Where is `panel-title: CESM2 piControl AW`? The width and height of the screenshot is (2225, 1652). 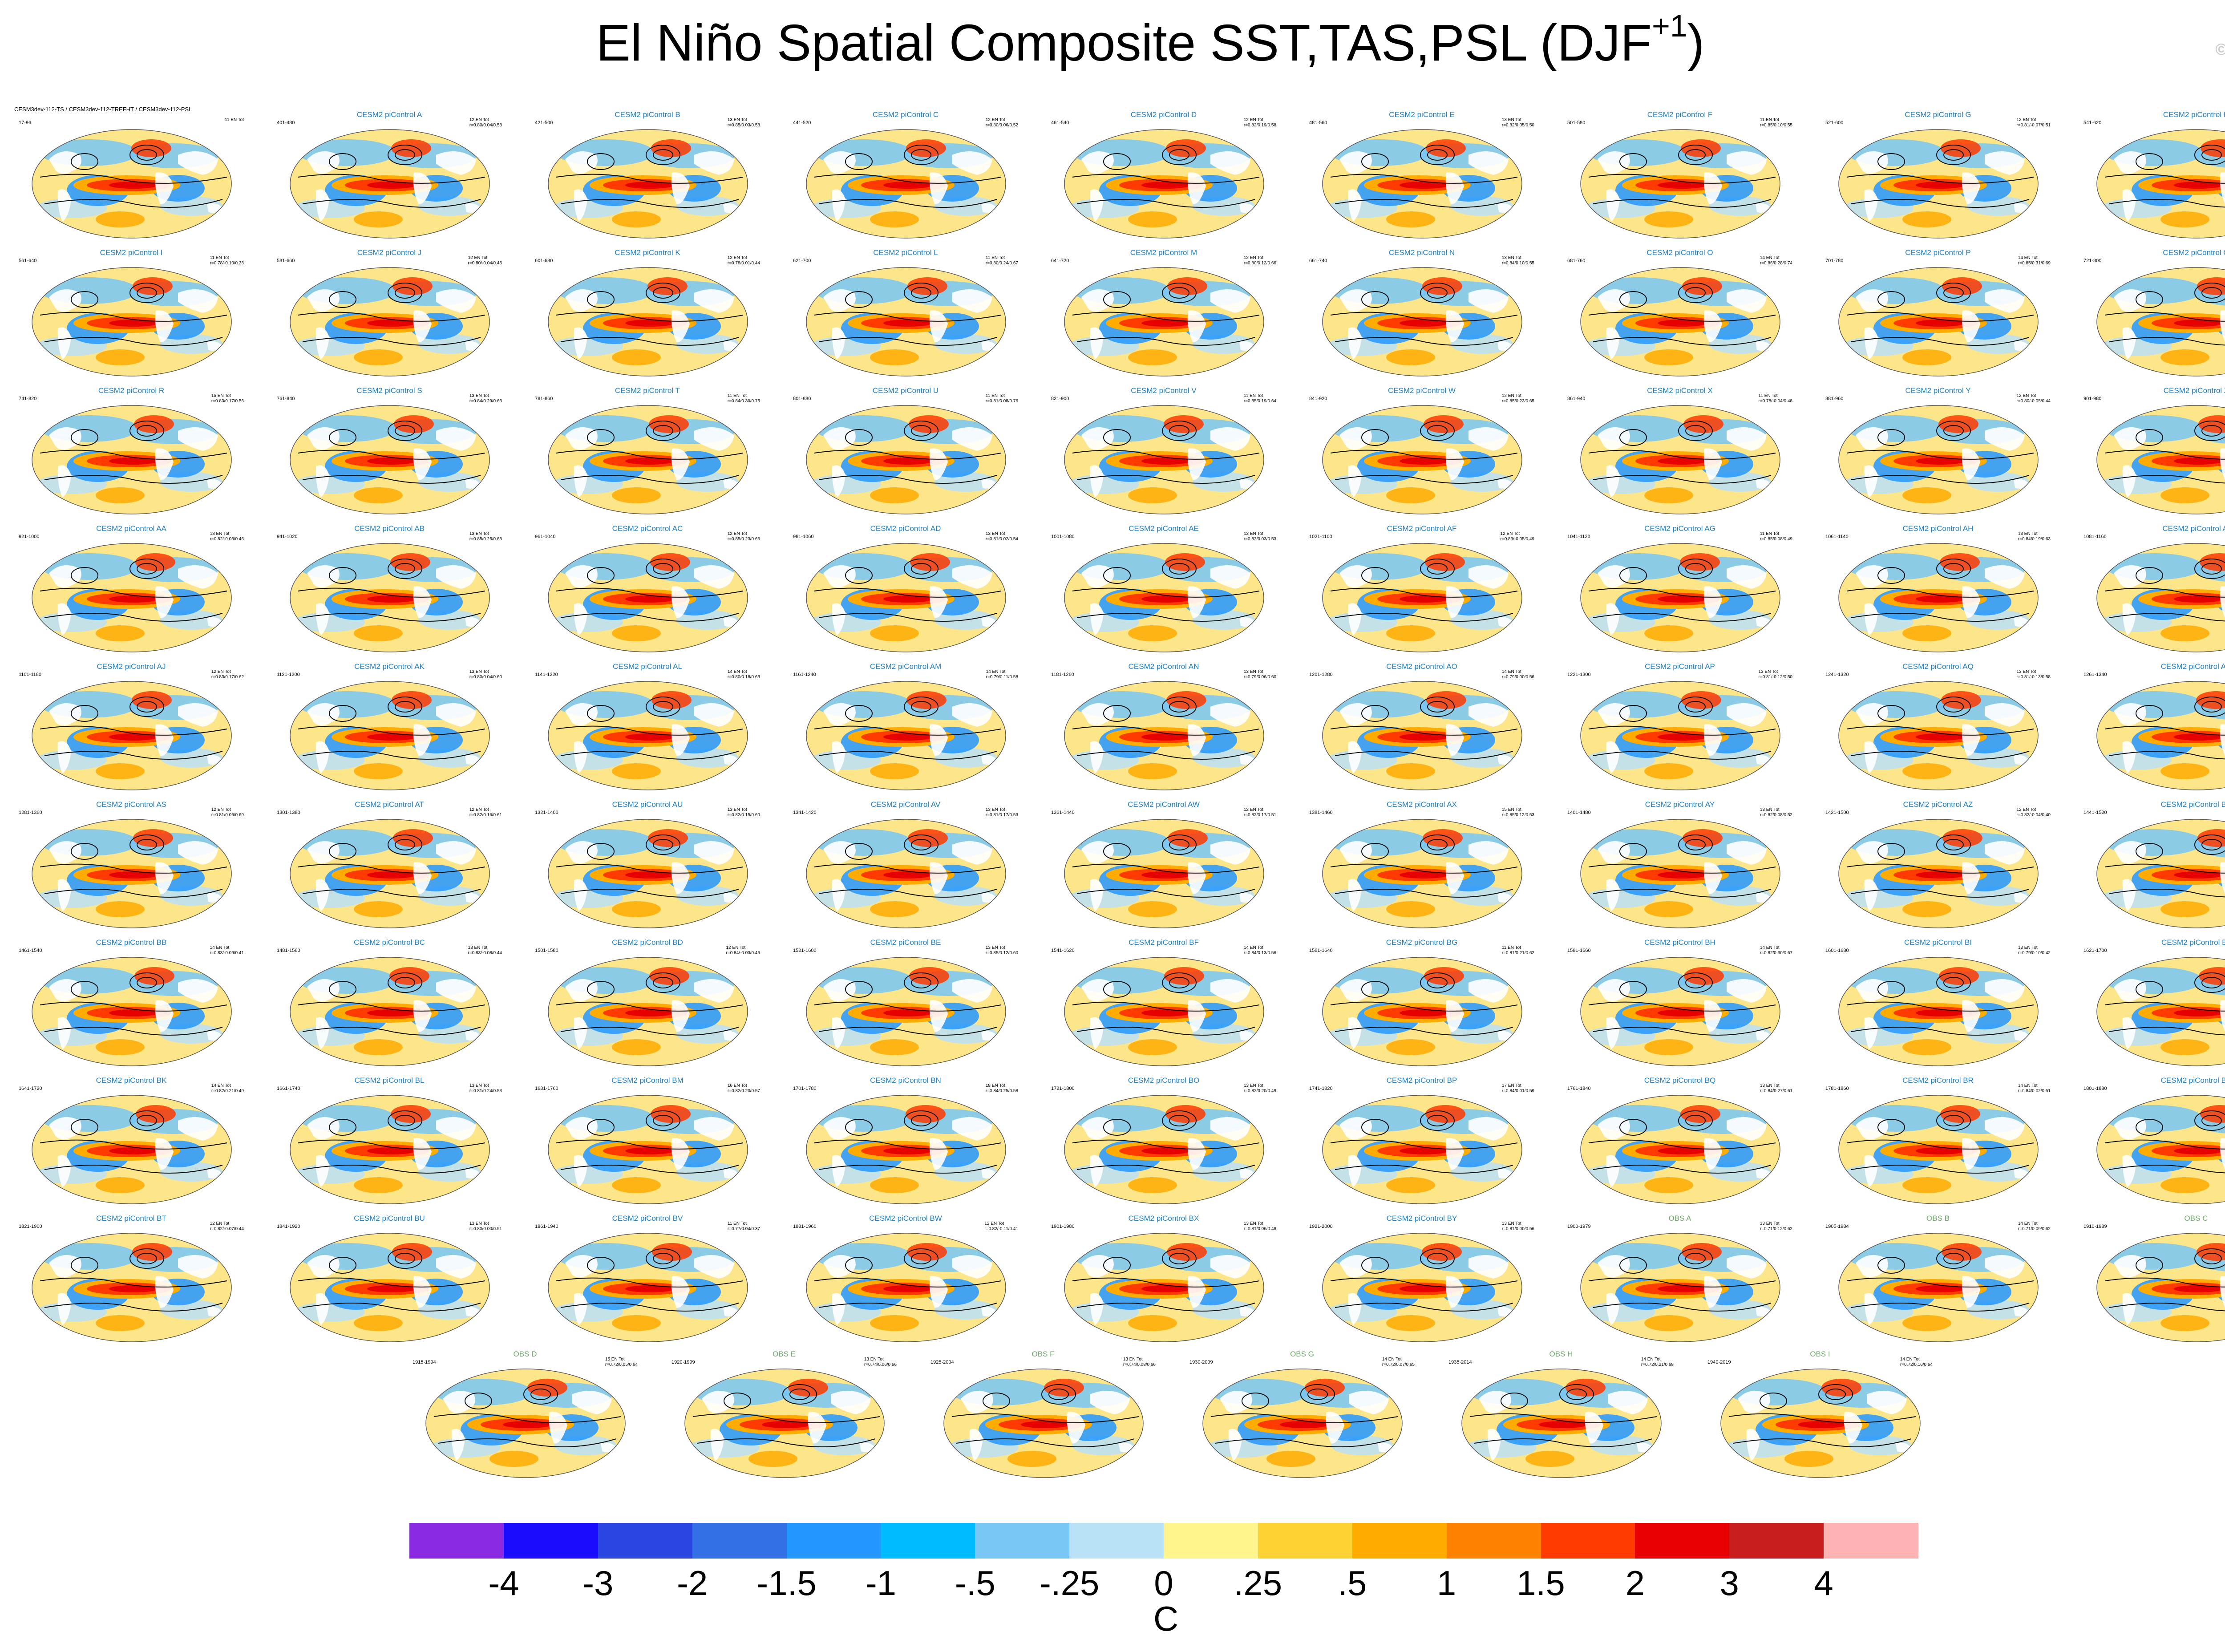
panel-title: CESM2 piControl AW is located at coordinates (1164, 804).